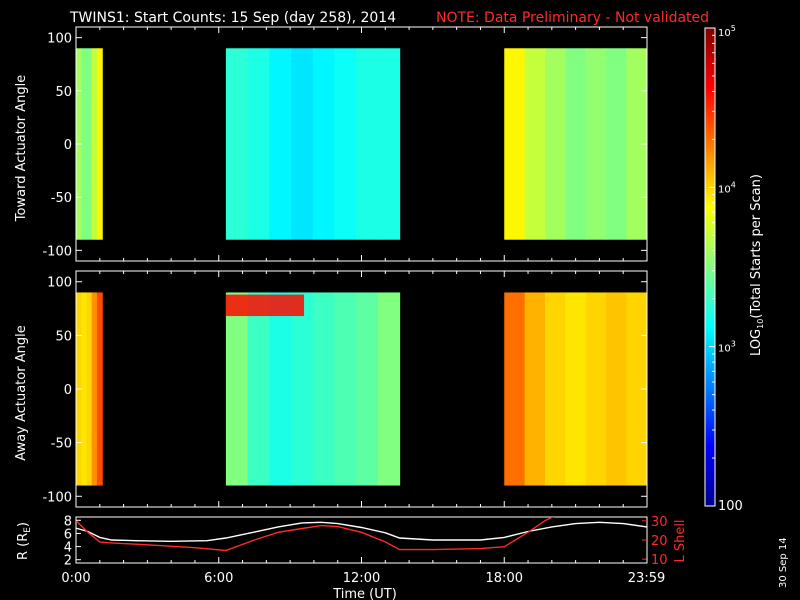 The height and width of the screenshot is (600, 800). What do you see at coordinates (75, 578) in the screenshot?
I see `x-tick-label: 0:00` at bounding box center [75, 578].